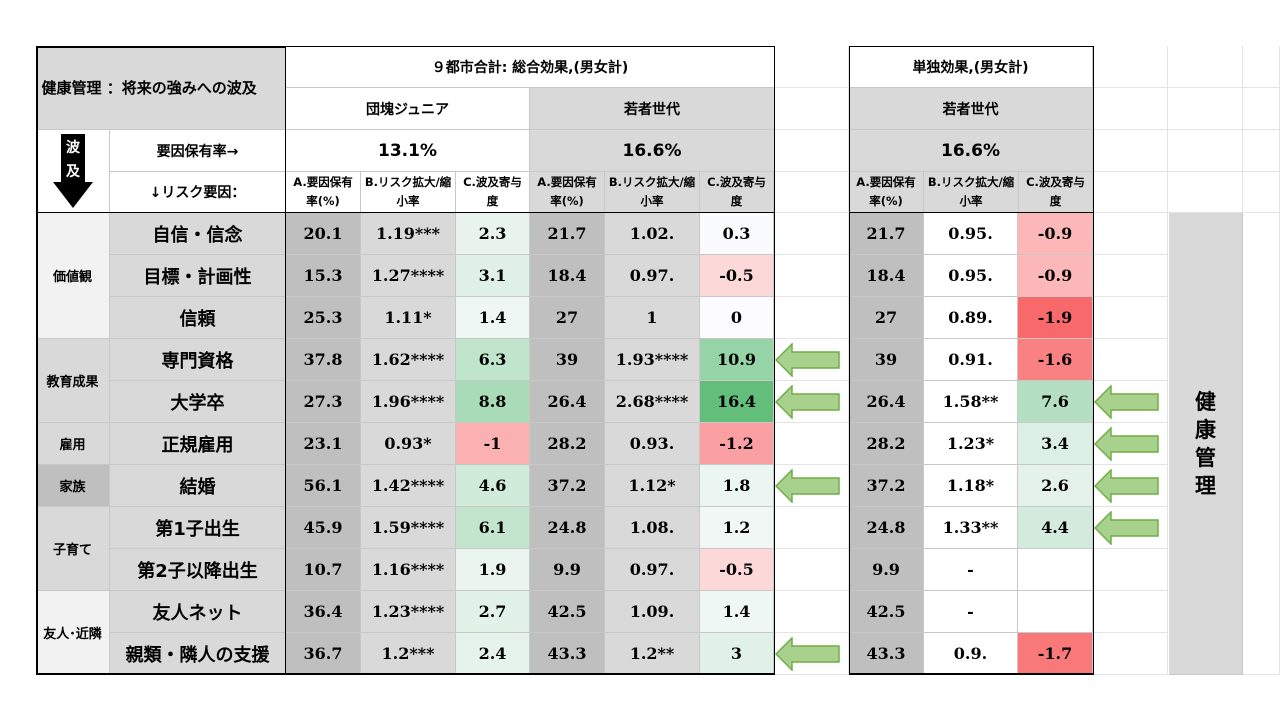  I want to click on group-label-text: 価値観, so click(72, 277).